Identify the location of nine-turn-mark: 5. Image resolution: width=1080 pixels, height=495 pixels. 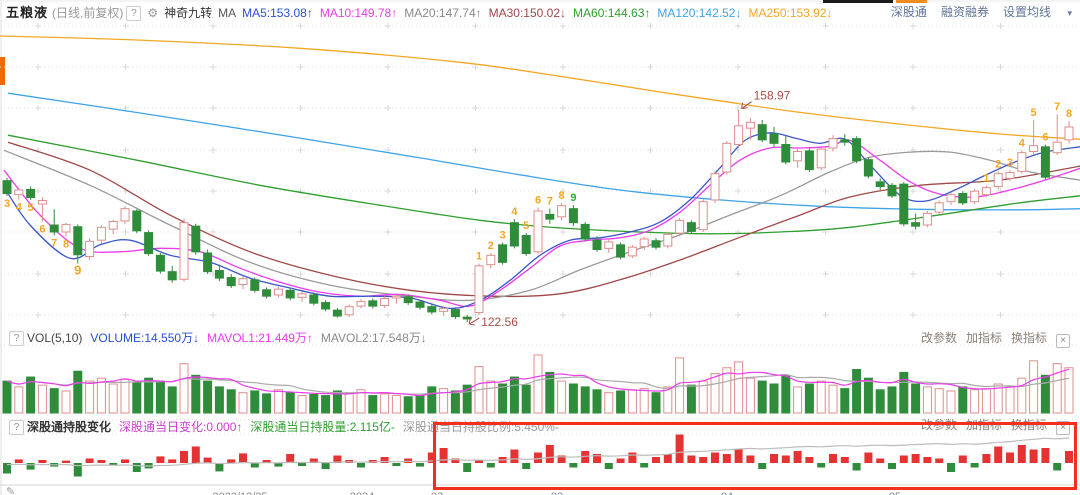
(1034, 113).